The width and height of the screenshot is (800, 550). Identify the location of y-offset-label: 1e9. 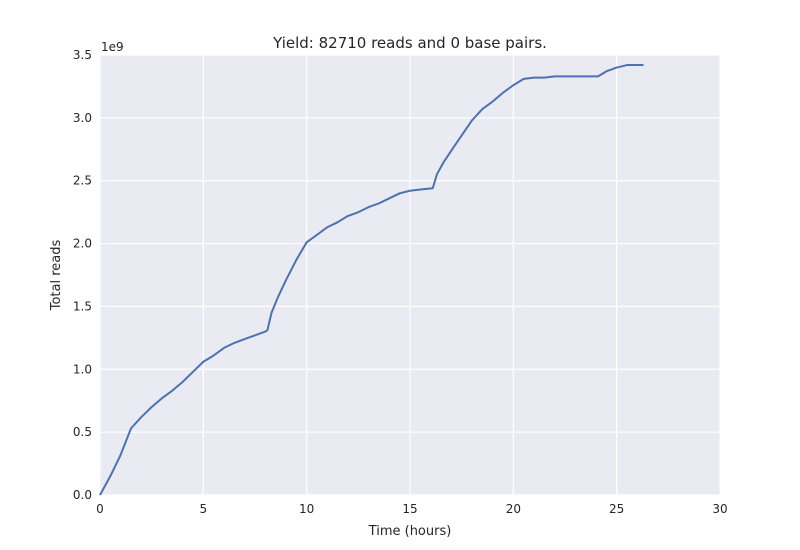
(112, 47).